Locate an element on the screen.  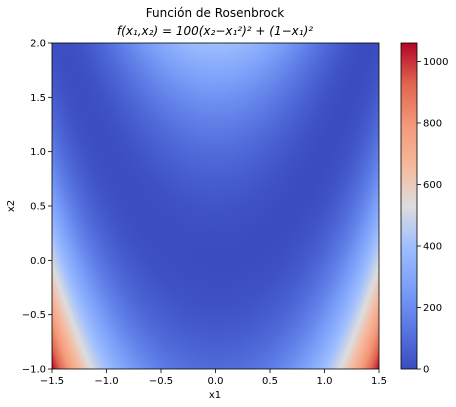
x-tick-label: 1.5 is located at coordinates (379, 381).